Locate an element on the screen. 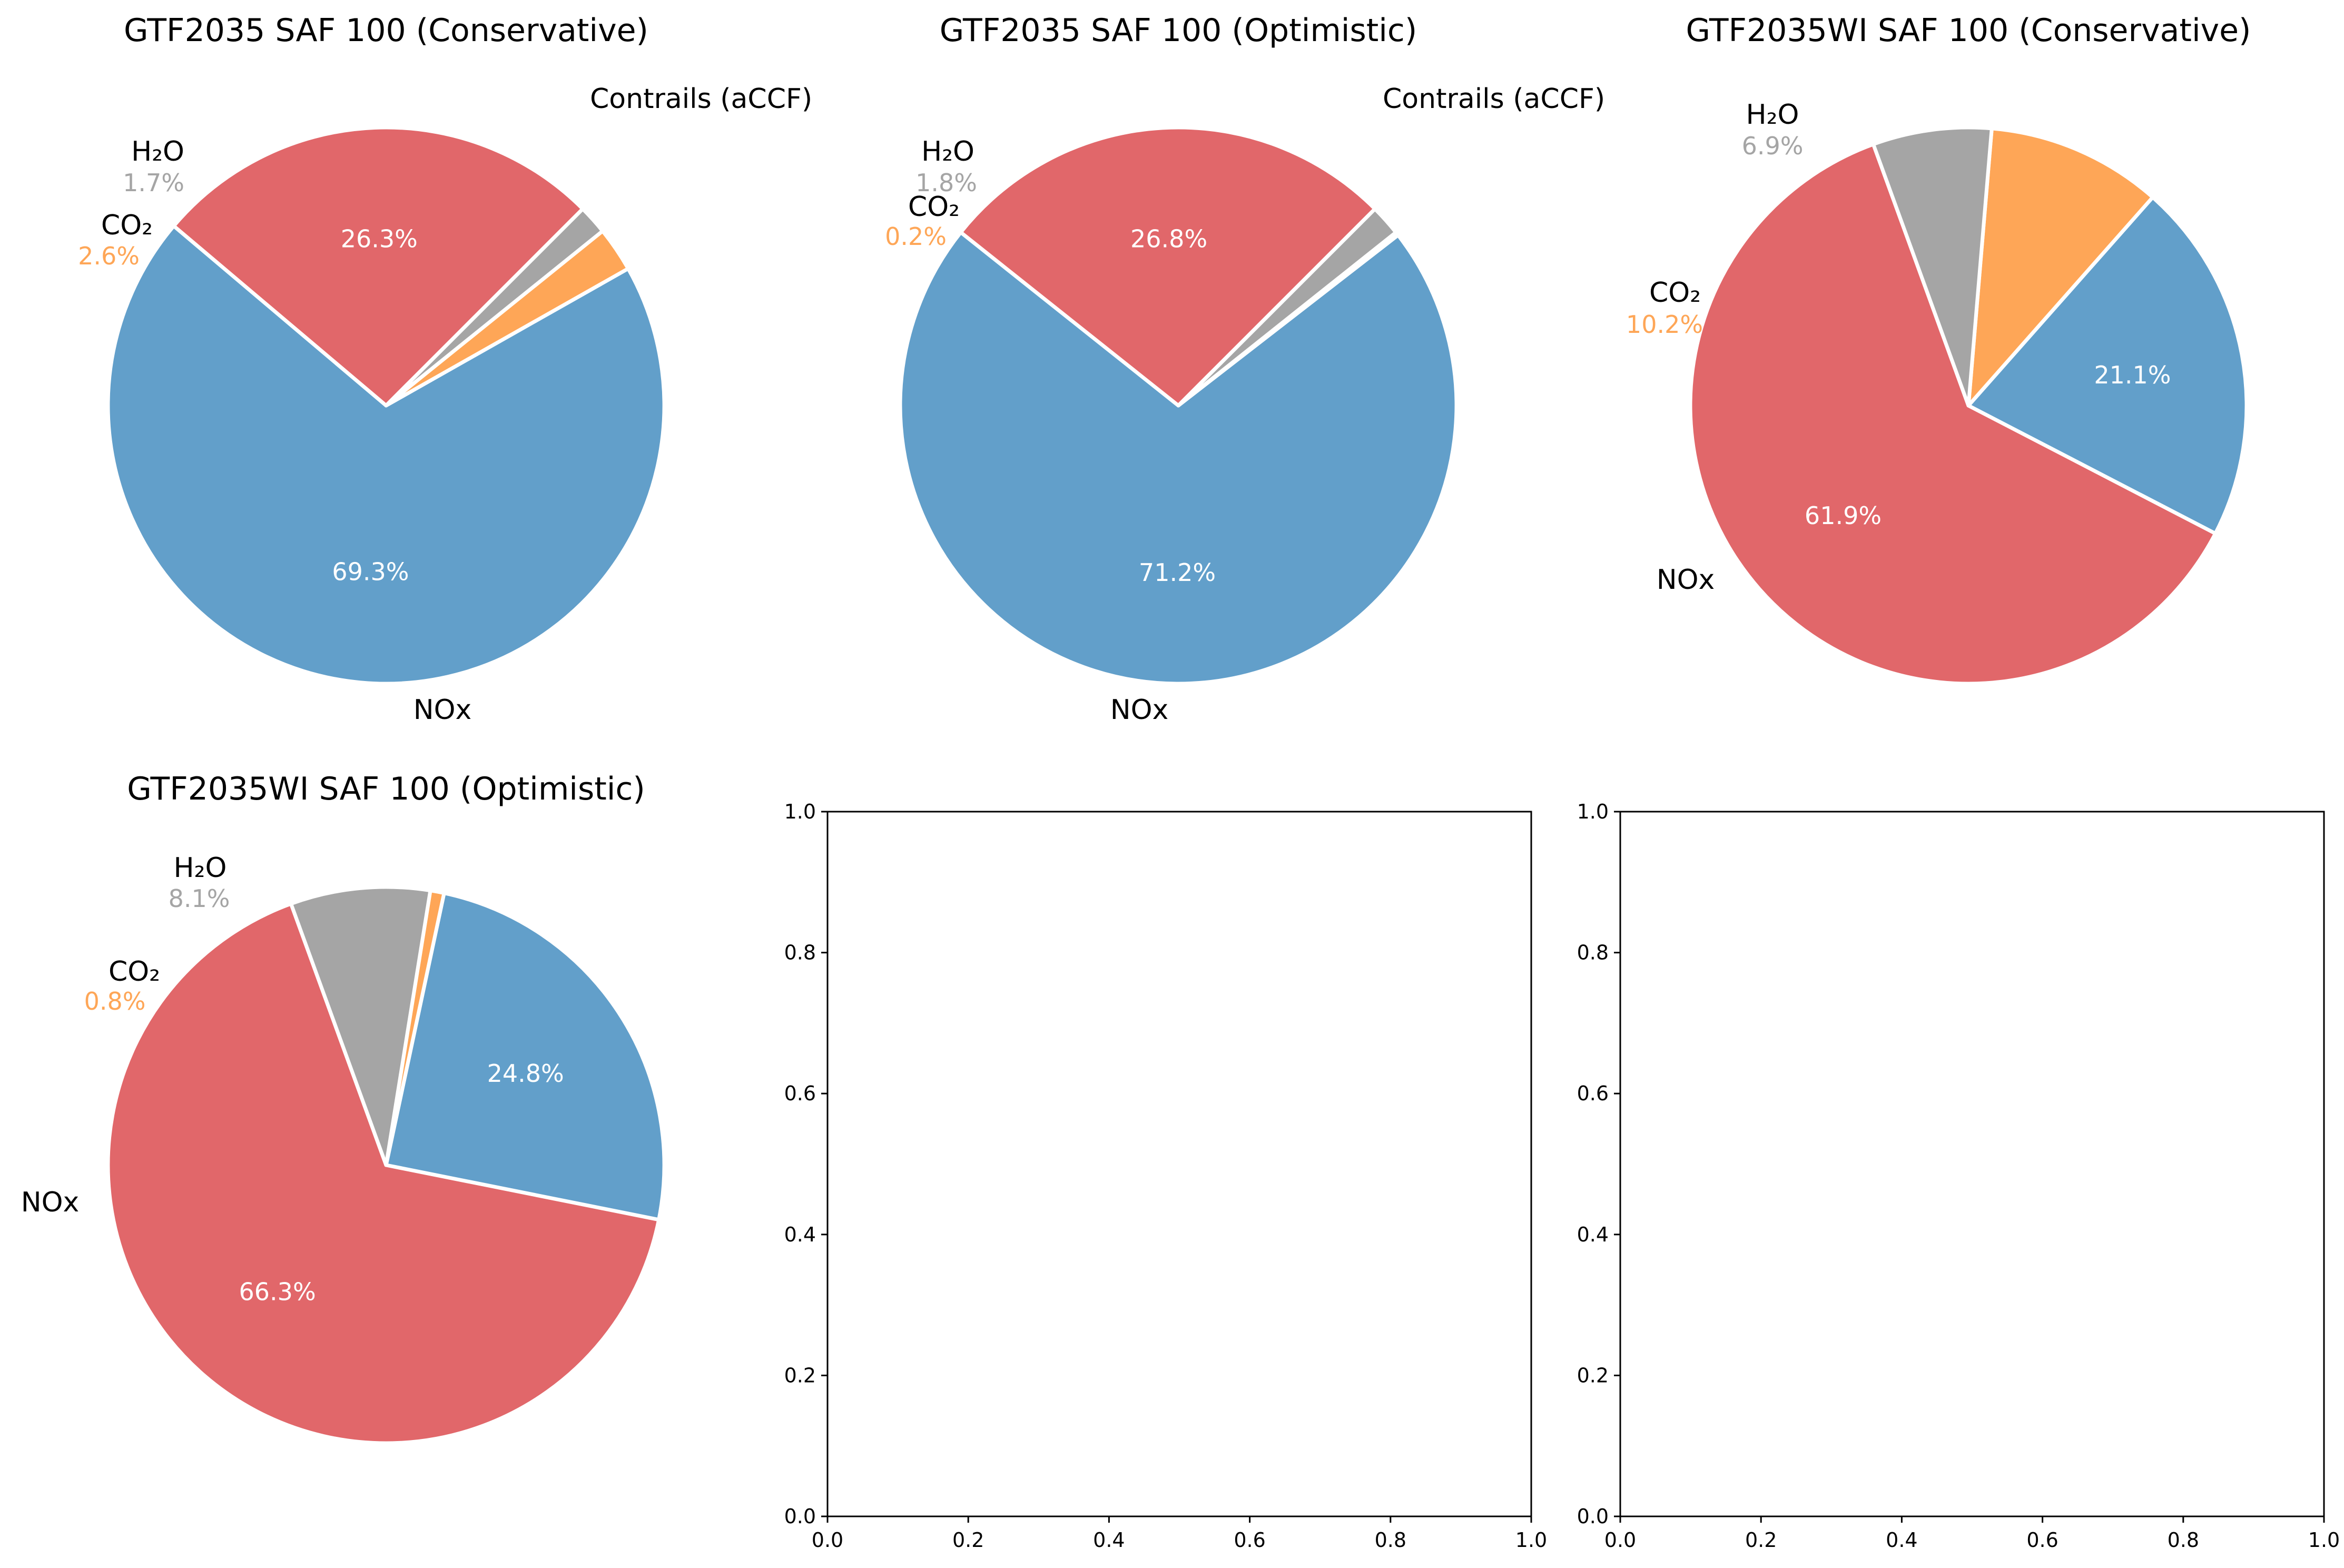 The image size is (2344, 1568). slice-pct-h2o: 8.1% is located at coordinates (199, 898).